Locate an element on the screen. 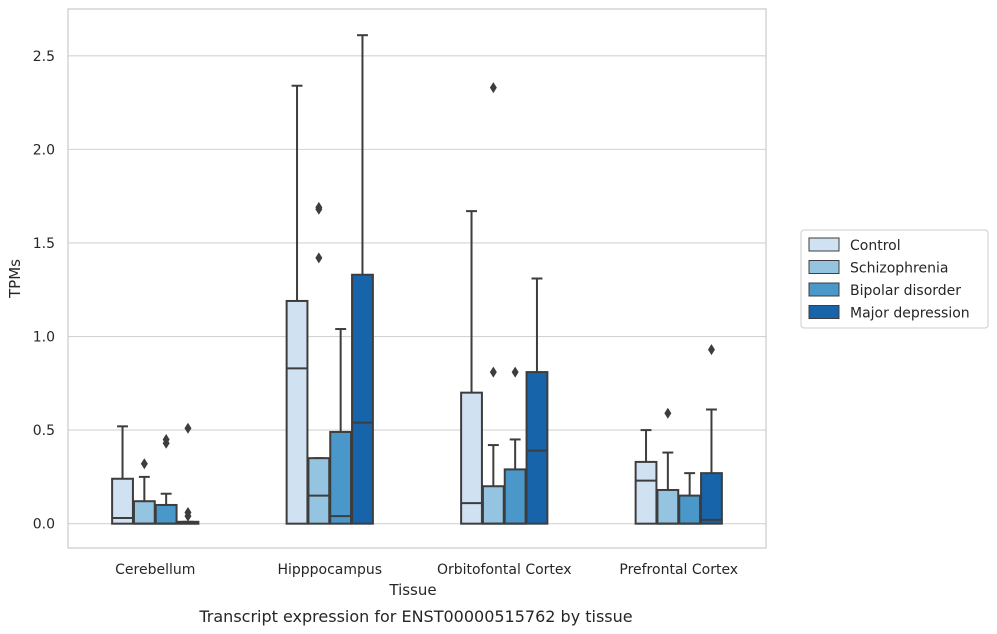 The width and height of the screenshot is (997, 634). x-tick-label: Hipppocampus is located at coordinates (329, 570).